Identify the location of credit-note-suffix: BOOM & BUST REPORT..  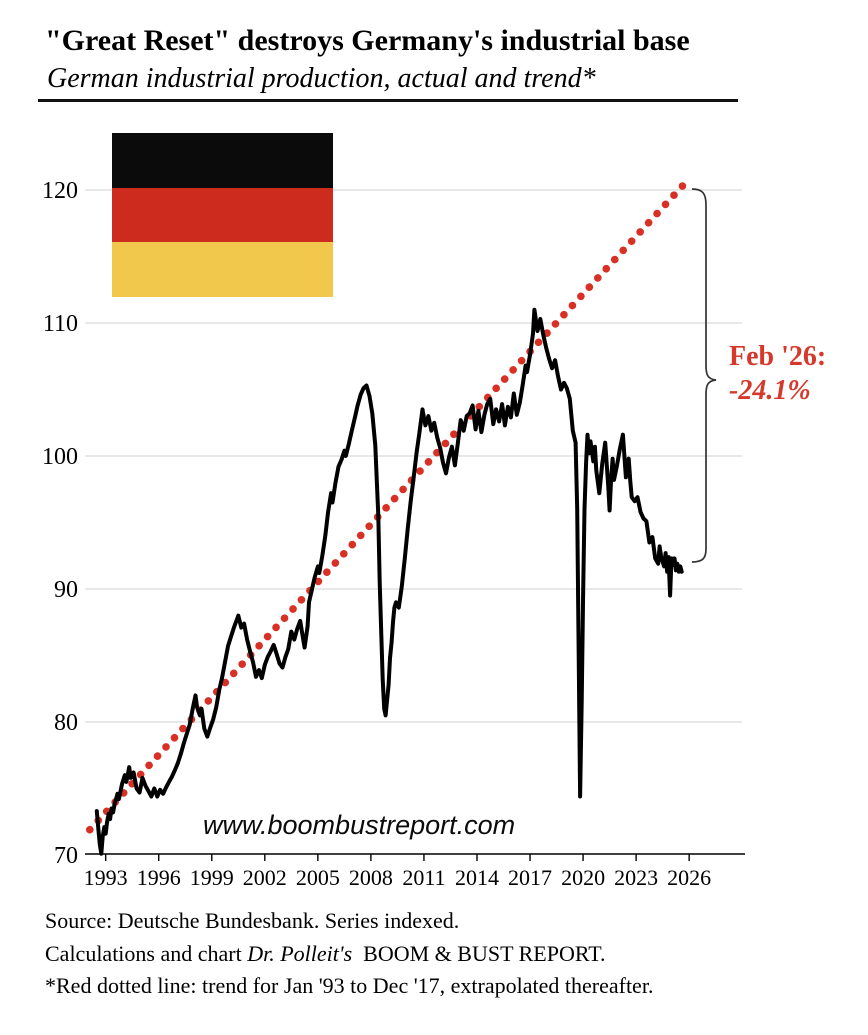
(479, 953).